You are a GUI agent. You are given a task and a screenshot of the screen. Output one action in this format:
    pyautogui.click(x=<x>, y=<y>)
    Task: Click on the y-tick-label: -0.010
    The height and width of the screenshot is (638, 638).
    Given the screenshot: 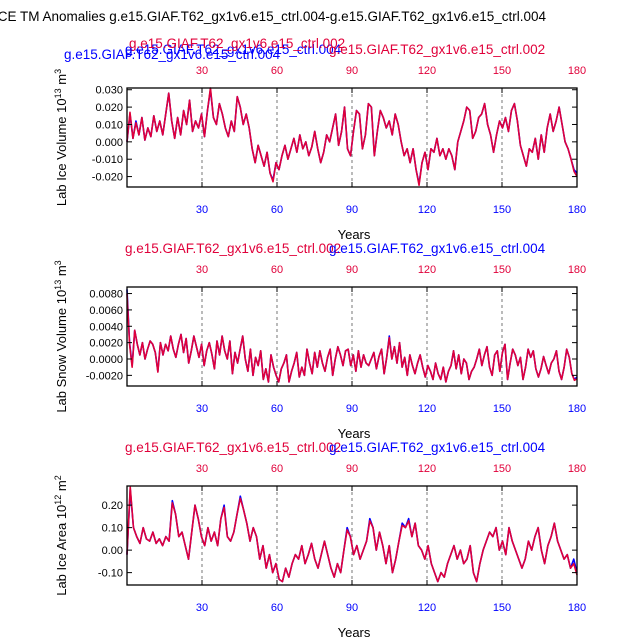 What is the action you would take?
    pyautogui.click(x=107, y=160)
    